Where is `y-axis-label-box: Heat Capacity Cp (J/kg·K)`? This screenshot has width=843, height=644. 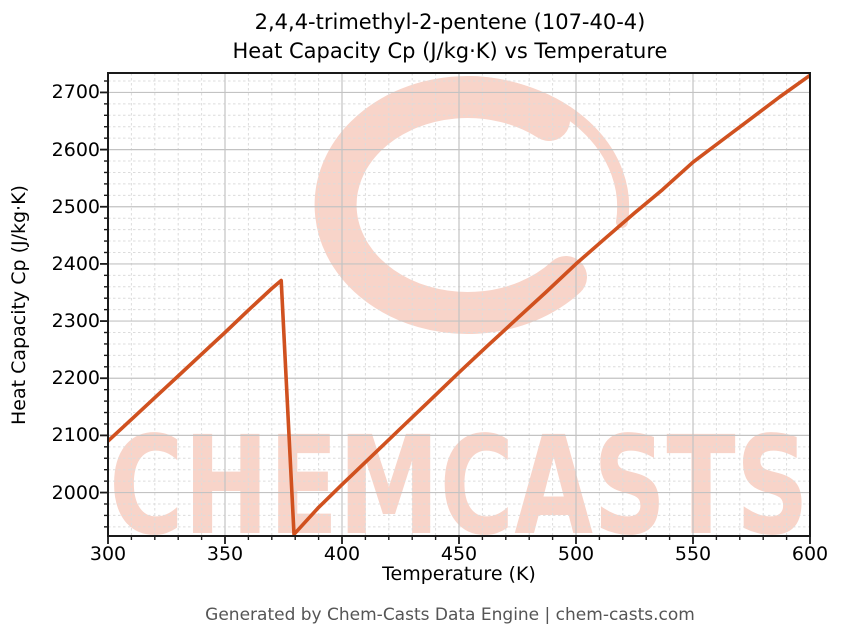 y-axis-label-box: Heat Capacity Cp (J/kg·K) is located at coordinates (19, 304).